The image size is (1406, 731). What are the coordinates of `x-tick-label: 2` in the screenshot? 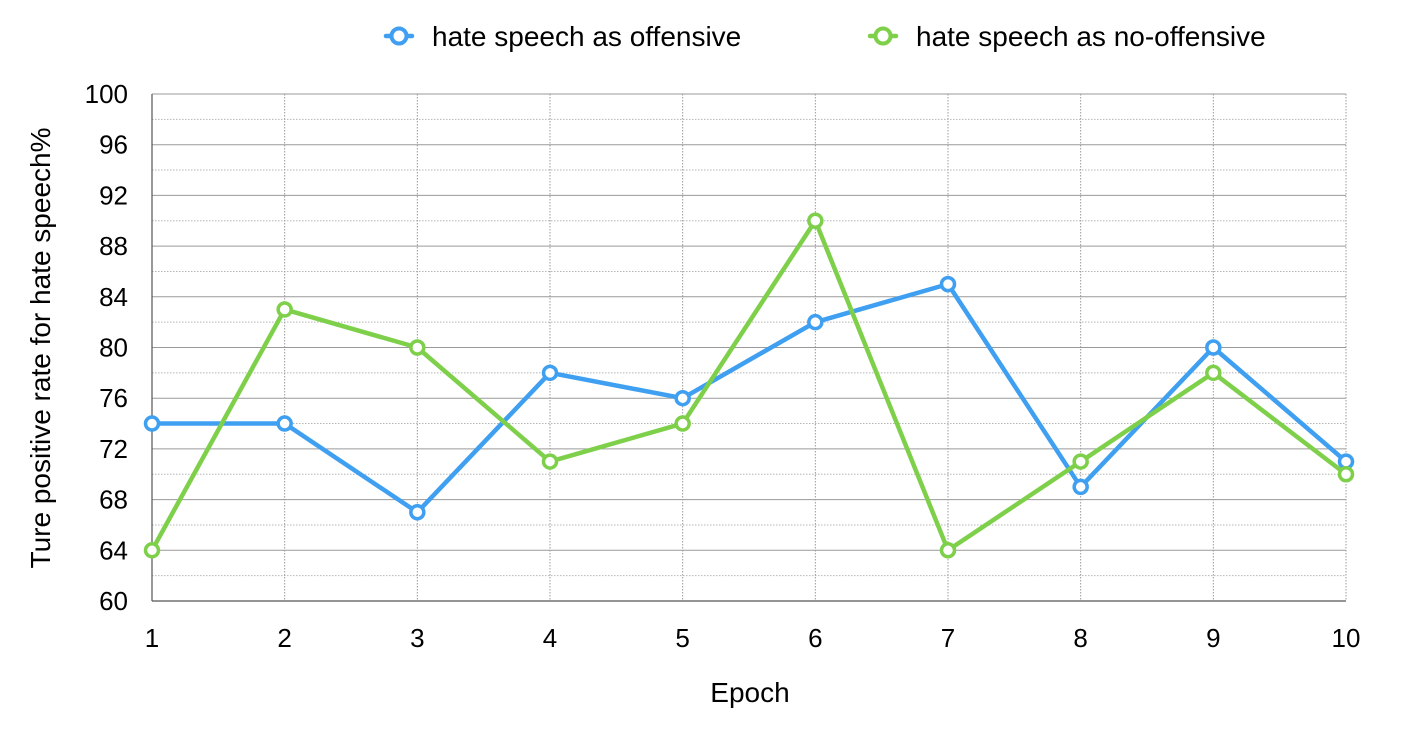 It's located at (284, 638).